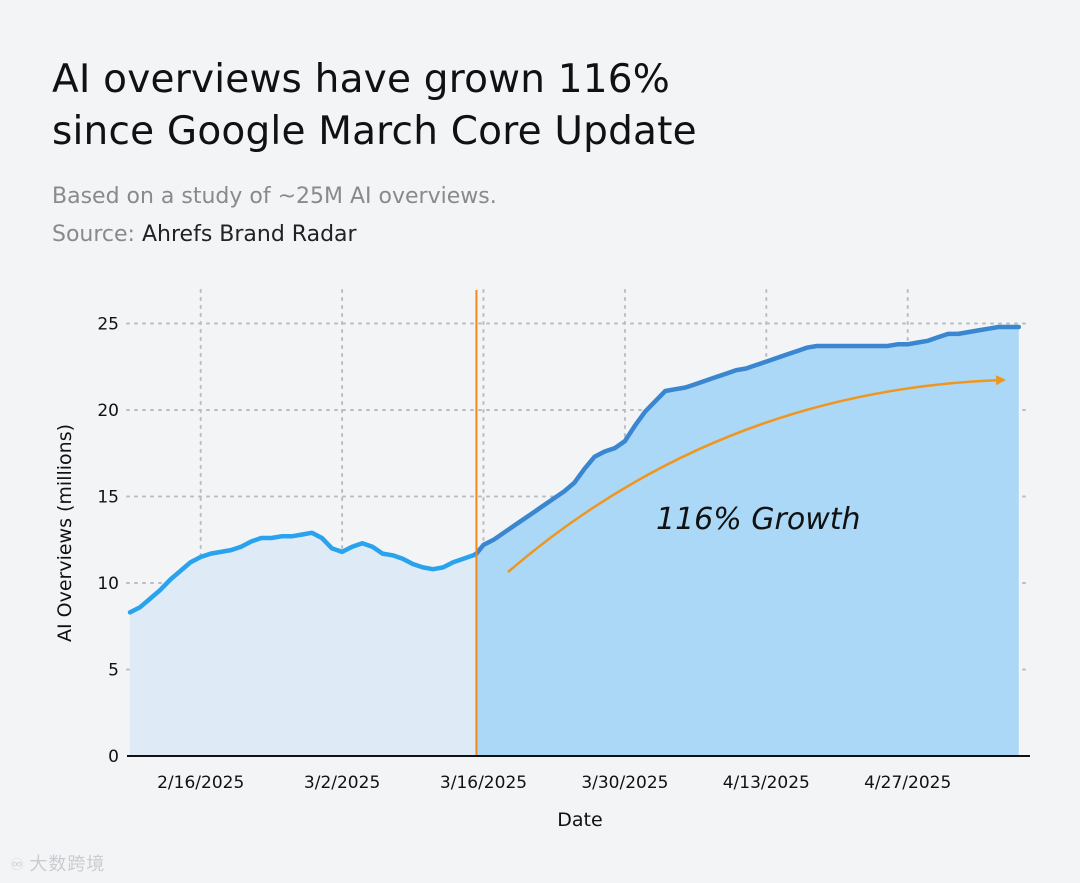 The width and height of the screenshot is (1080, 883). I want to click on watermark-logo-icon: ♾, so click(18, 864).